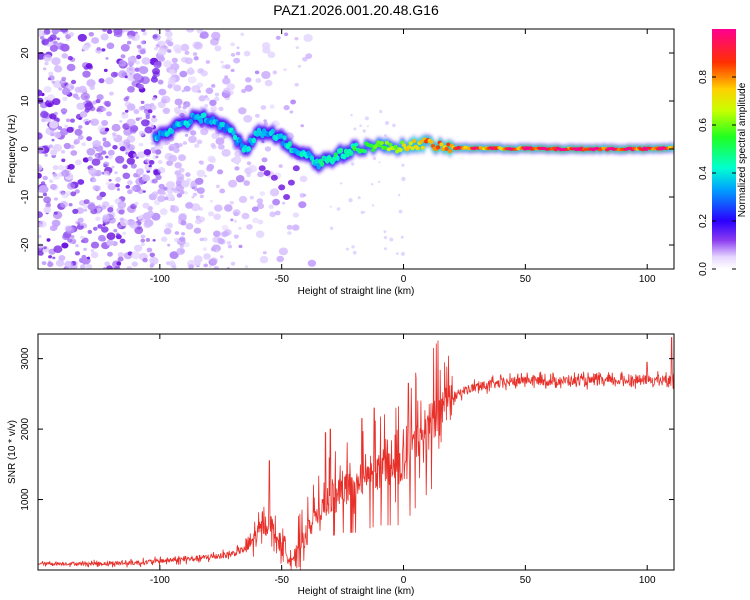  What do you see at coordinates (413, 141) in the screenshot?
I see `spectrogram-ridge` at bounding box center [413, 141].